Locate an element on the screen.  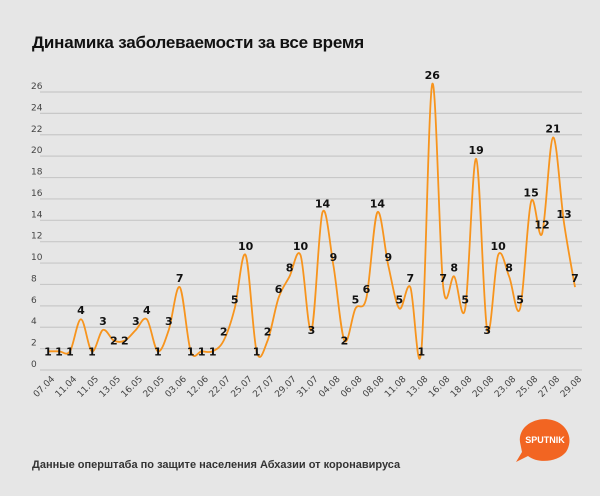
y-tick-label: 10 is located at coordinates (37, 258).